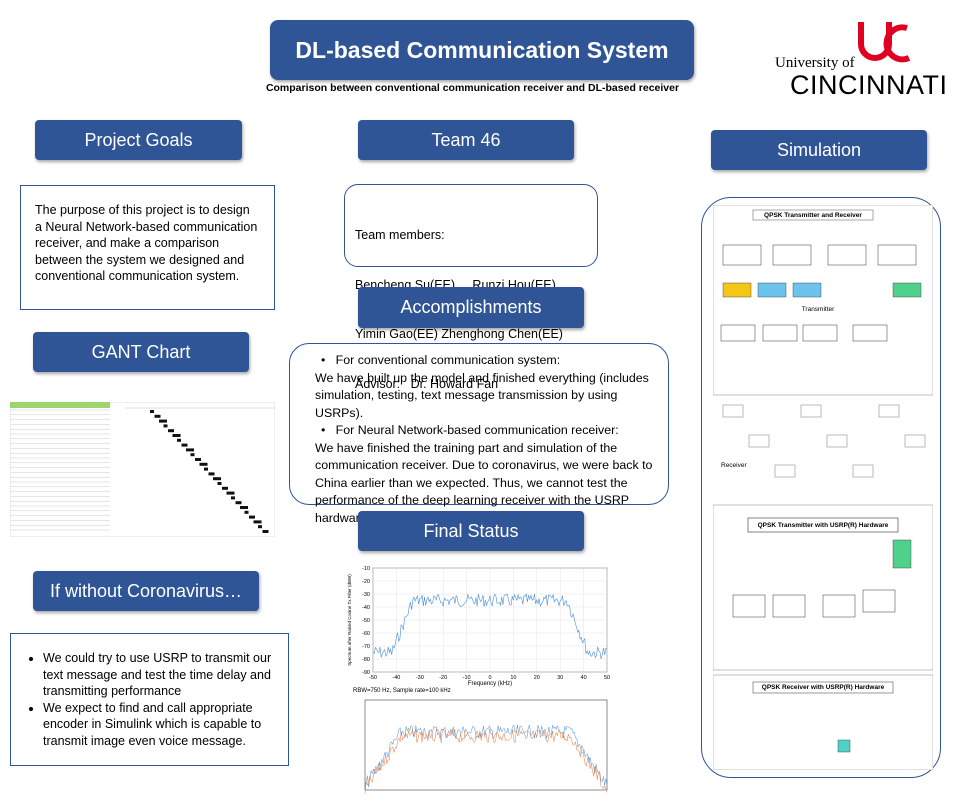 This screenshot has height=811, width=967. I want to click on x-tick-label: -50, so click(373, 678).